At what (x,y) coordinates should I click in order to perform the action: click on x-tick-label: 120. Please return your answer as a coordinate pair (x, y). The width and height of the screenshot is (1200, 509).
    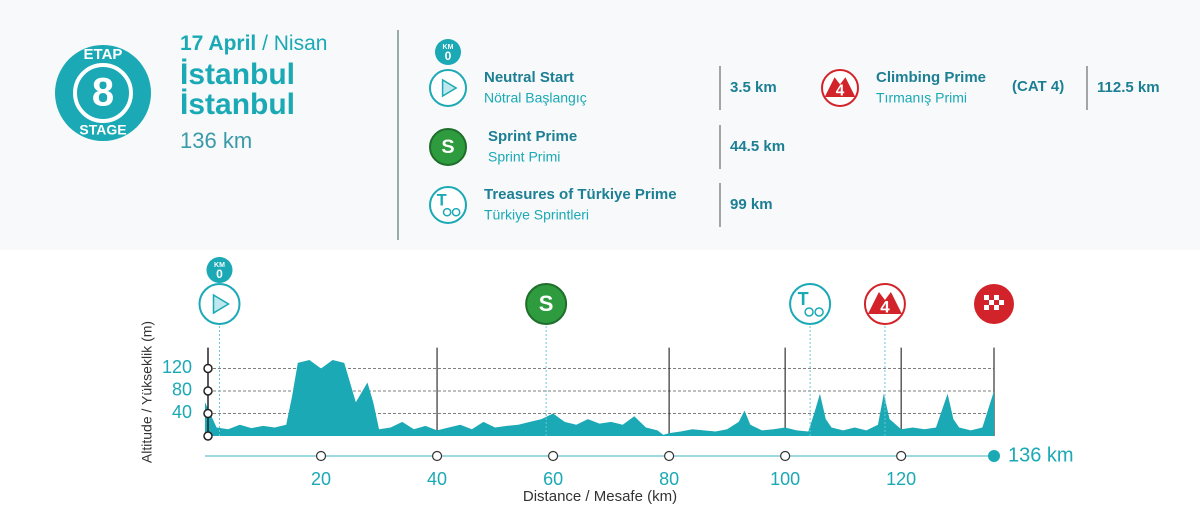
    Looking at the image, I should click on (901, 479).